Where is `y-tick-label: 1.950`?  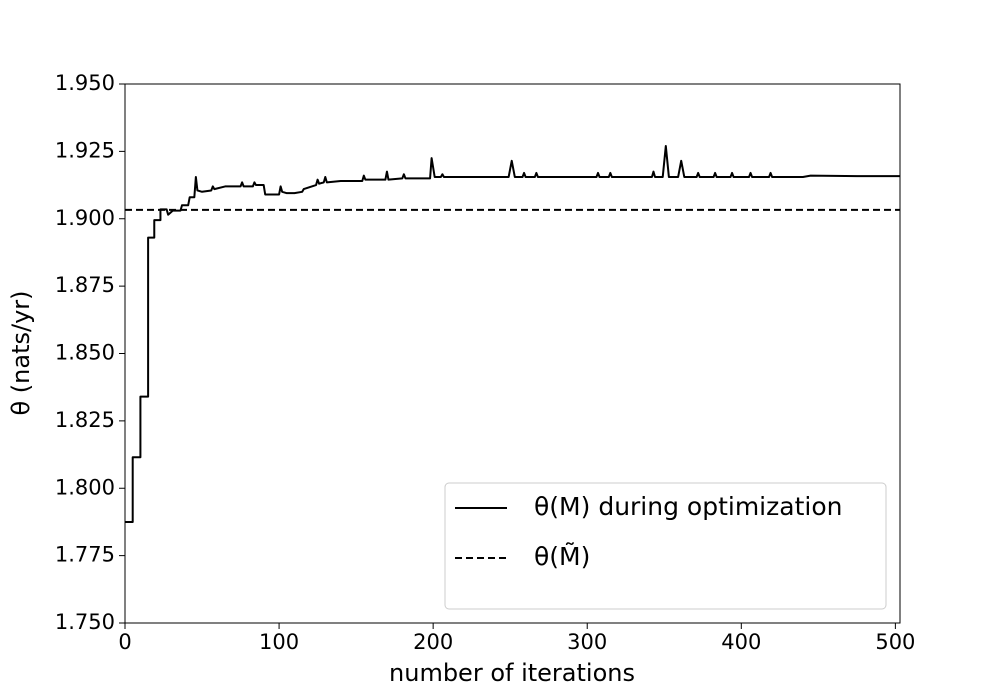
y-tick-label: 1.950 is located at coordinates (85, 83).